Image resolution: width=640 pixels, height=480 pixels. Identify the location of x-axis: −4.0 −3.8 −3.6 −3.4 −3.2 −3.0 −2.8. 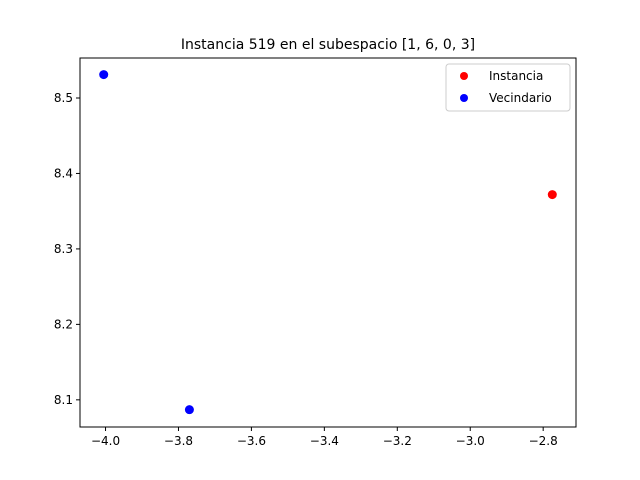
(324, 437).